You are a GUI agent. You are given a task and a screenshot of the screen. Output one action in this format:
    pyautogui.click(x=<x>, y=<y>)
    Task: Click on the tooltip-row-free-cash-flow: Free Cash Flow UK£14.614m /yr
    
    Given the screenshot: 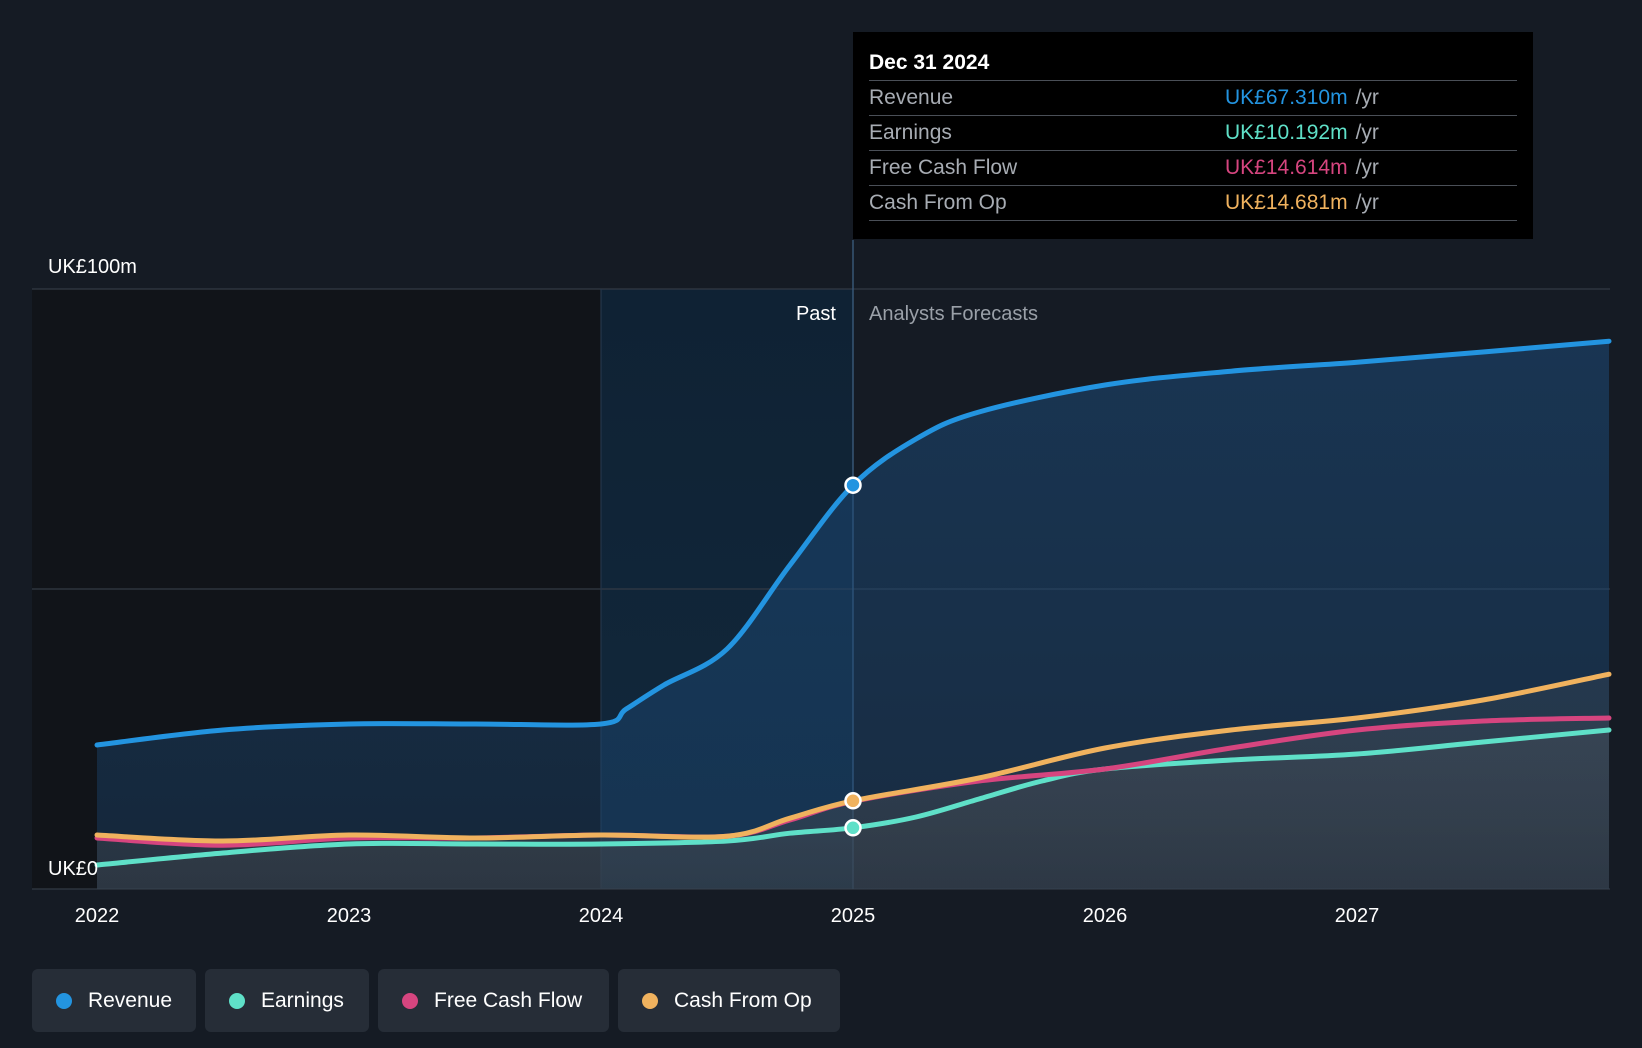 What is the action you would take?
    pyautogui.click(x=1193, y=168)
    